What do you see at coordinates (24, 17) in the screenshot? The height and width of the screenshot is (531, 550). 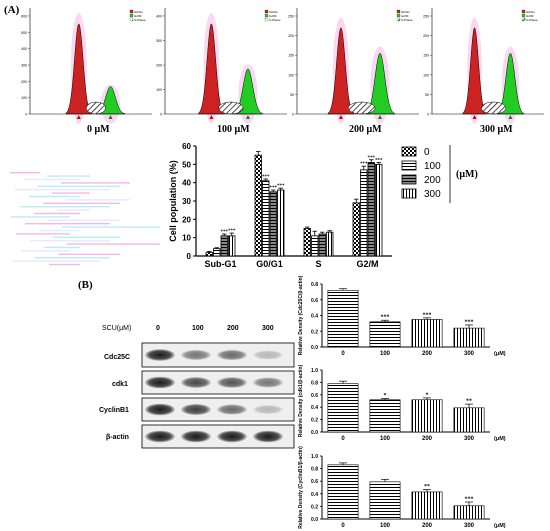 I see `y-tick-label: 600` at bounding box center [24, 17].